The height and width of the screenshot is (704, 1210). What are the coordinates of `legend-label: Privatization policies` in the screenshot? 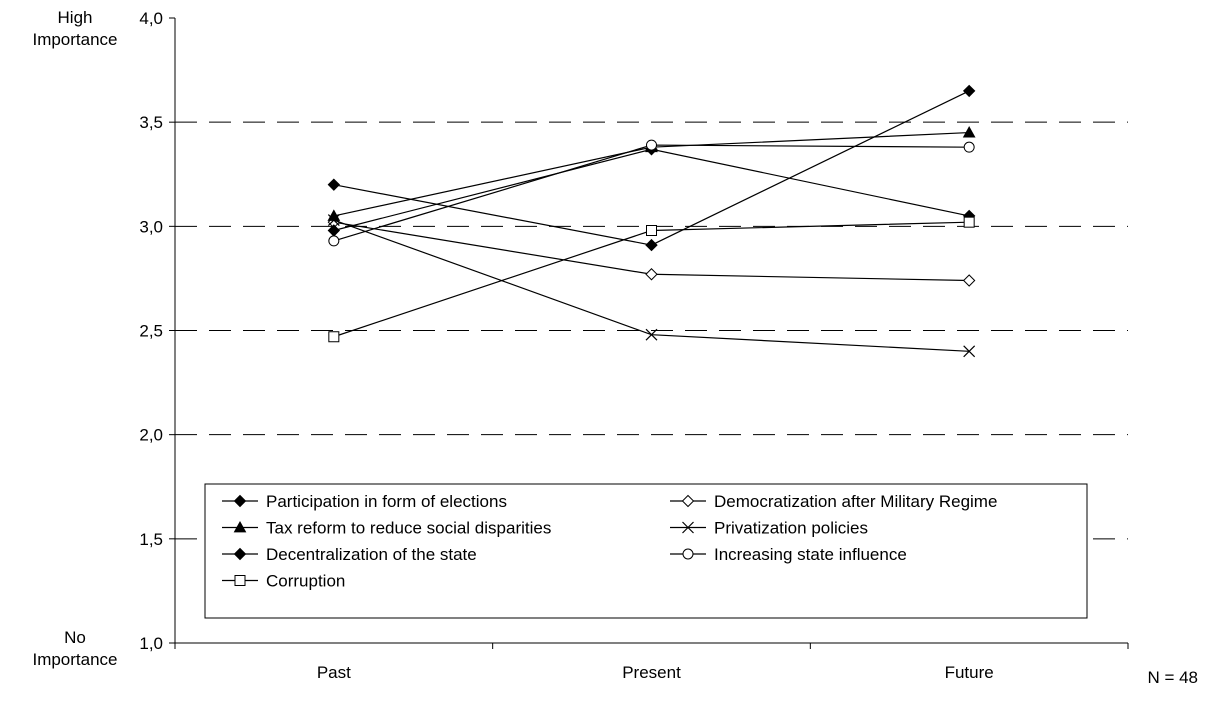 It's located at (791, 528).